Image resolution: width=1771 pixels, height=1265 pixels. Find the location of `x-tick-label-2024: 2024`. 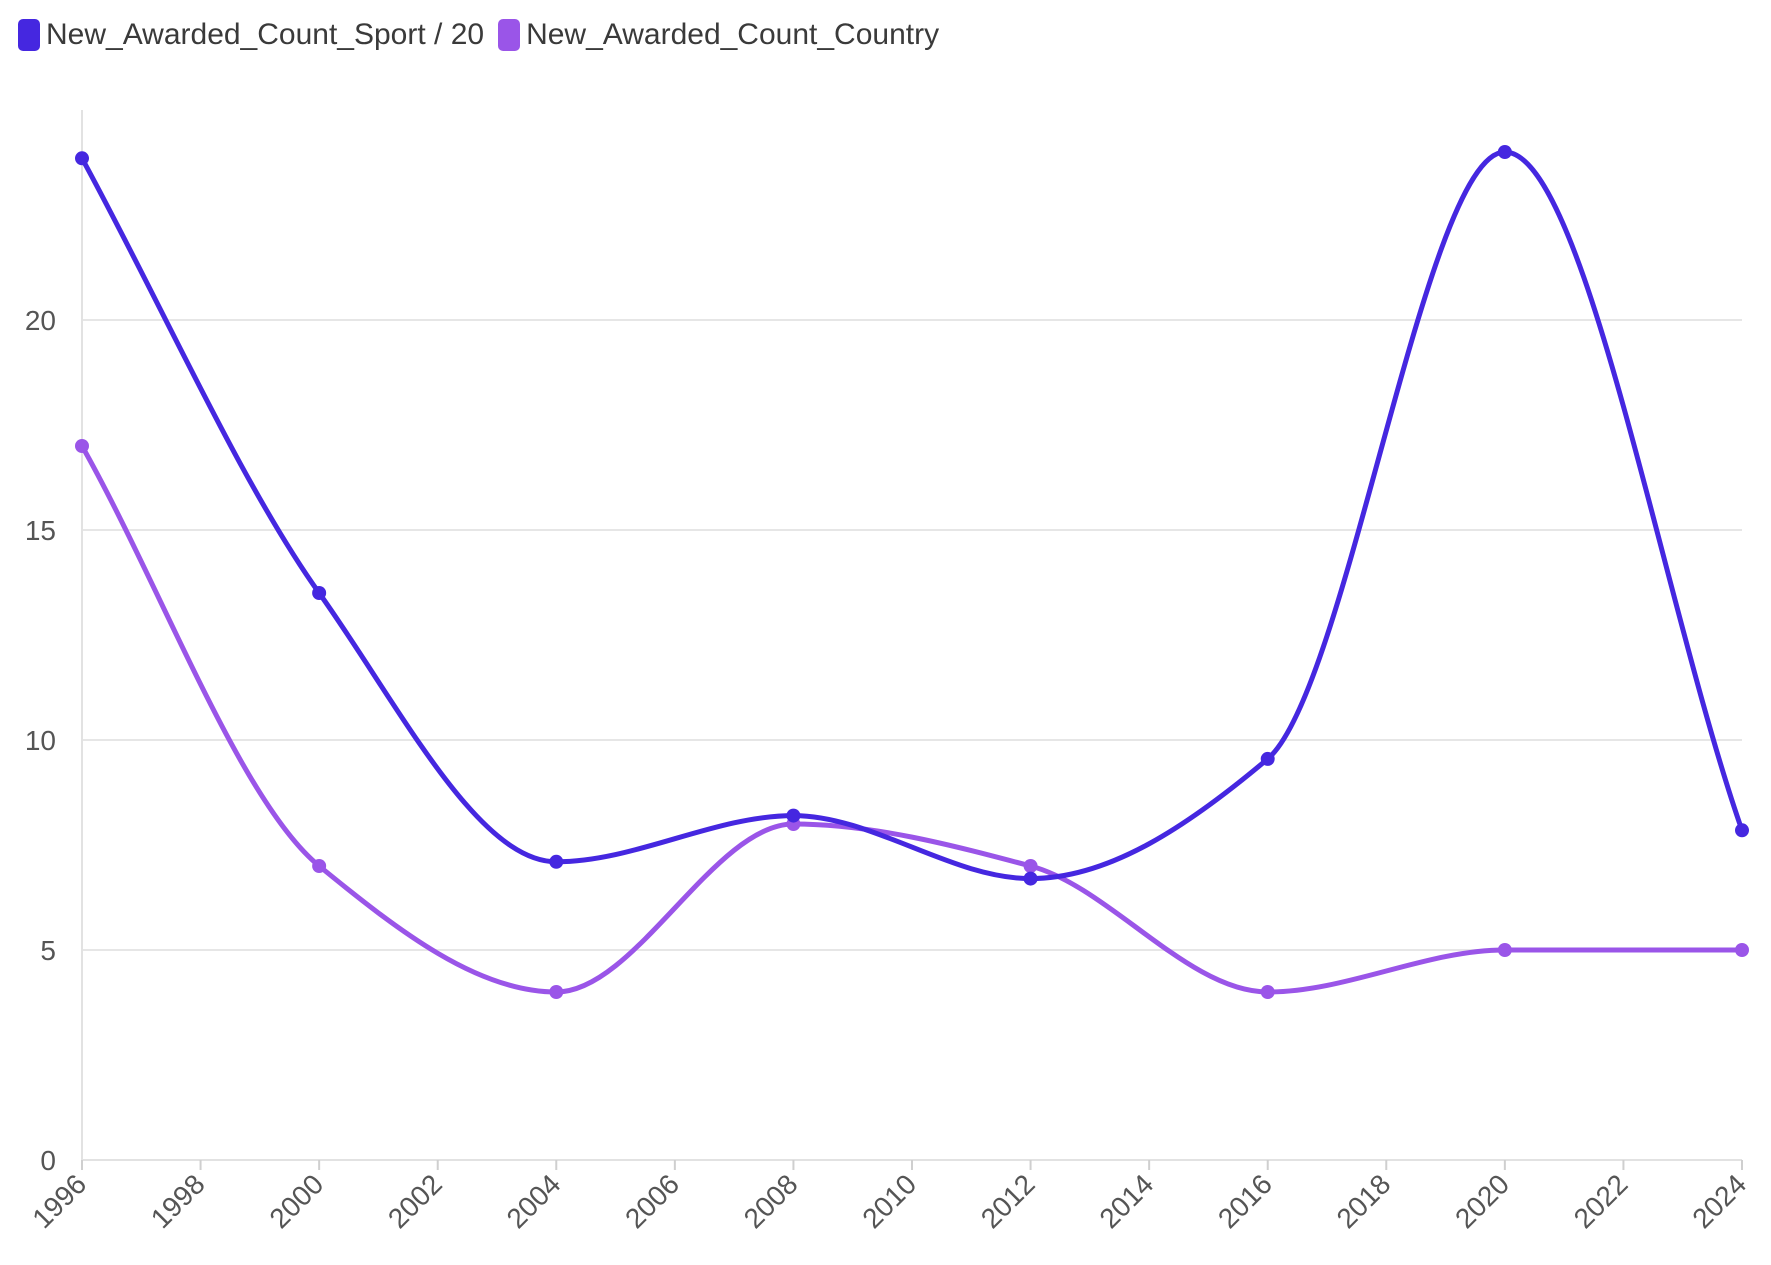

x-tick-label-2024: 2024 is located at coordinates (1719, 1201).